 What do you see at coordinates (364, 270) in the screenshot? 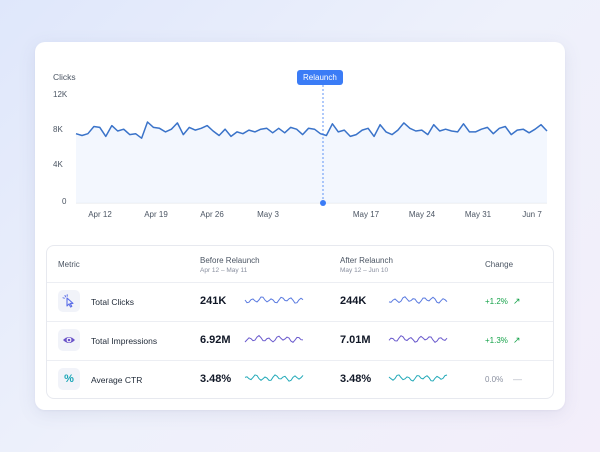
I see `header-after-range: May 12 – Jun 10` at bounding box center [364, 270].